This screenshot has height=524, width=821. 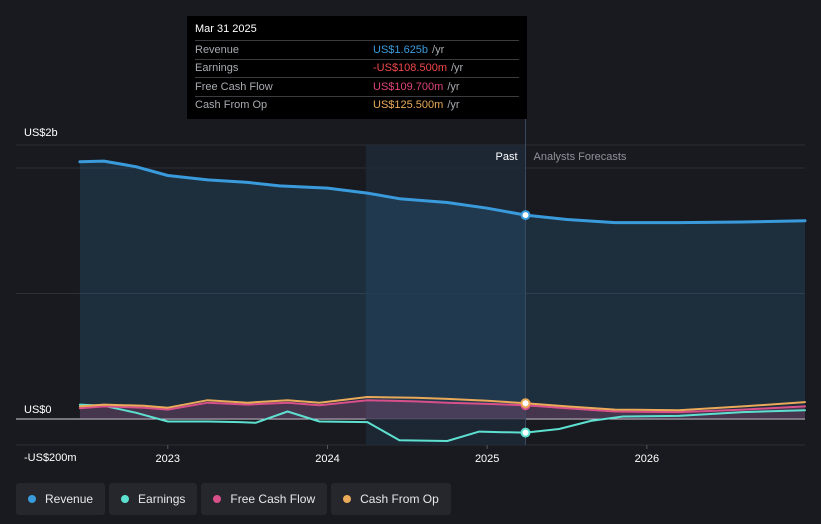 What do you see at coordinates (38, 410) in the screenshot?
I see `y-tick-label: US$0` at bounding box center [38, 410].